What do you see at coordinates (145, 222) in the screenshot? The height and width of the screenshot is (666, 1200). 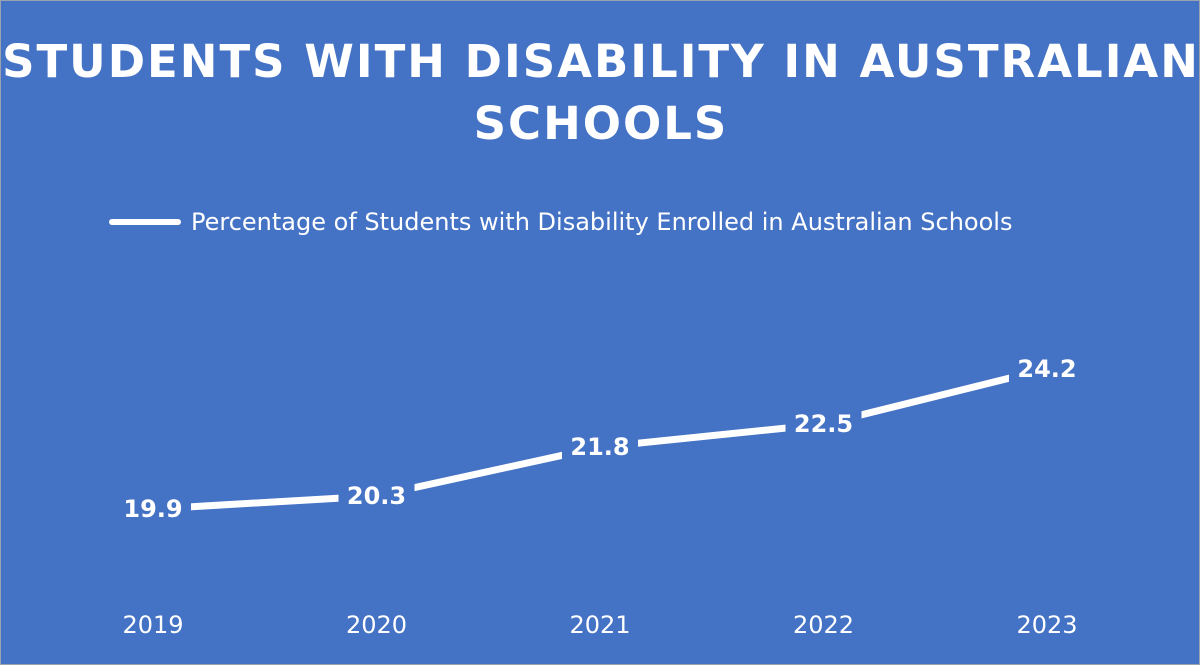 I see `legend-line-swatch` at bounding box center [145, 222].